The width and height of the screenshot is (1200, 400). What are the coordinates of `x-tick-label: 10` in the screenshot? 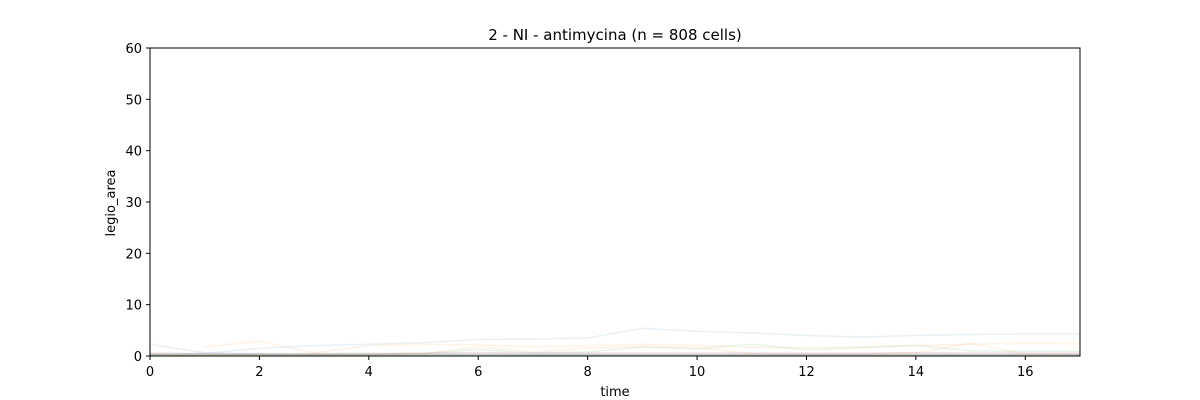 It's located at (697, 372).